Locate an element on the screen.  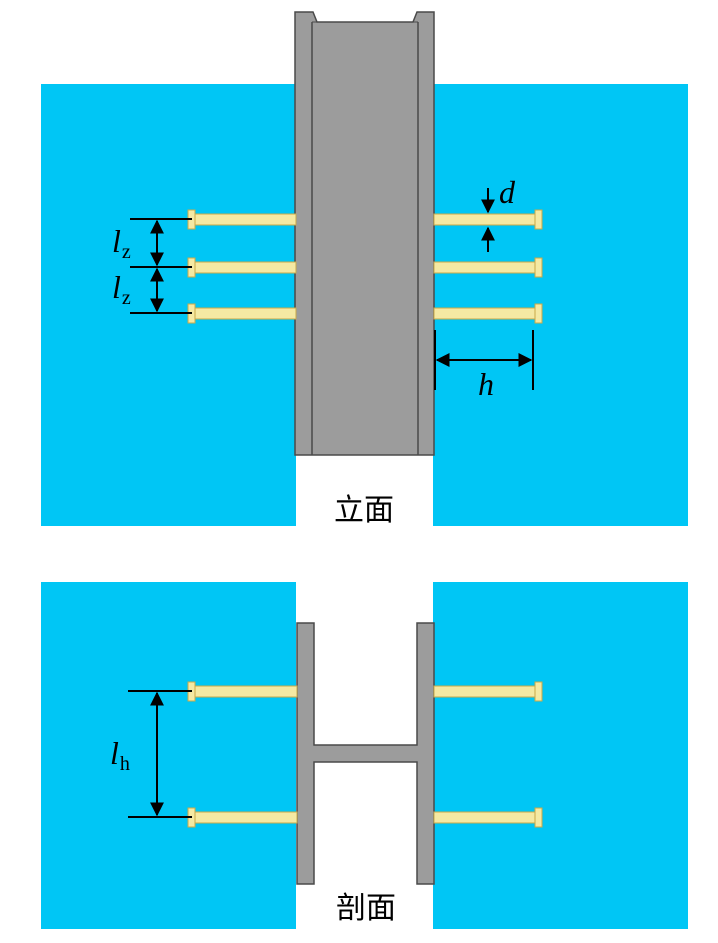
stud-spacing-dimension-lh is located at coordinates (160, 754).